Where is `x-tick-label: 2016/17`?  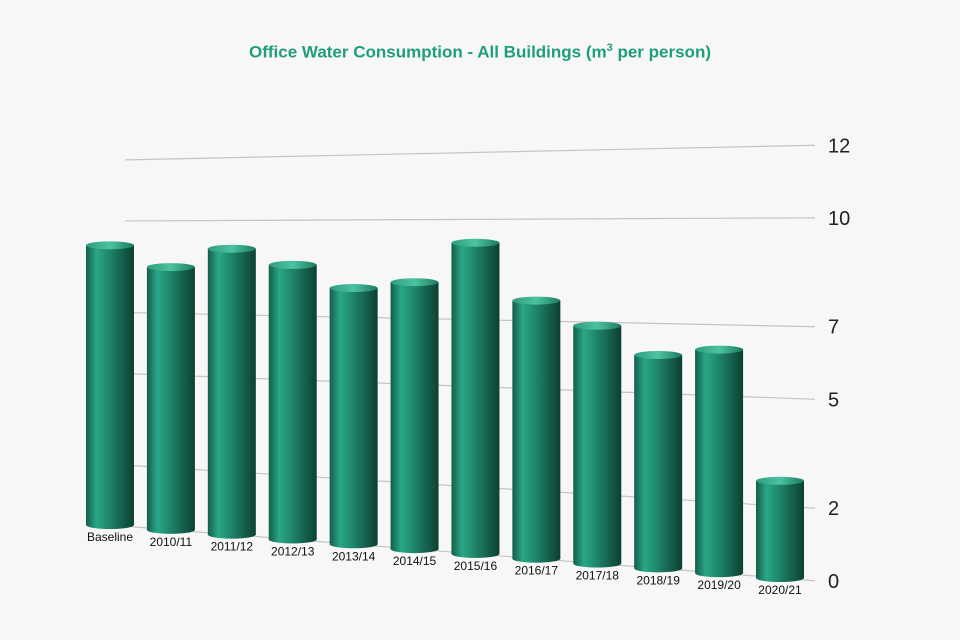 x-tick-label: 2016/17 is located at coordinates (537, 571).